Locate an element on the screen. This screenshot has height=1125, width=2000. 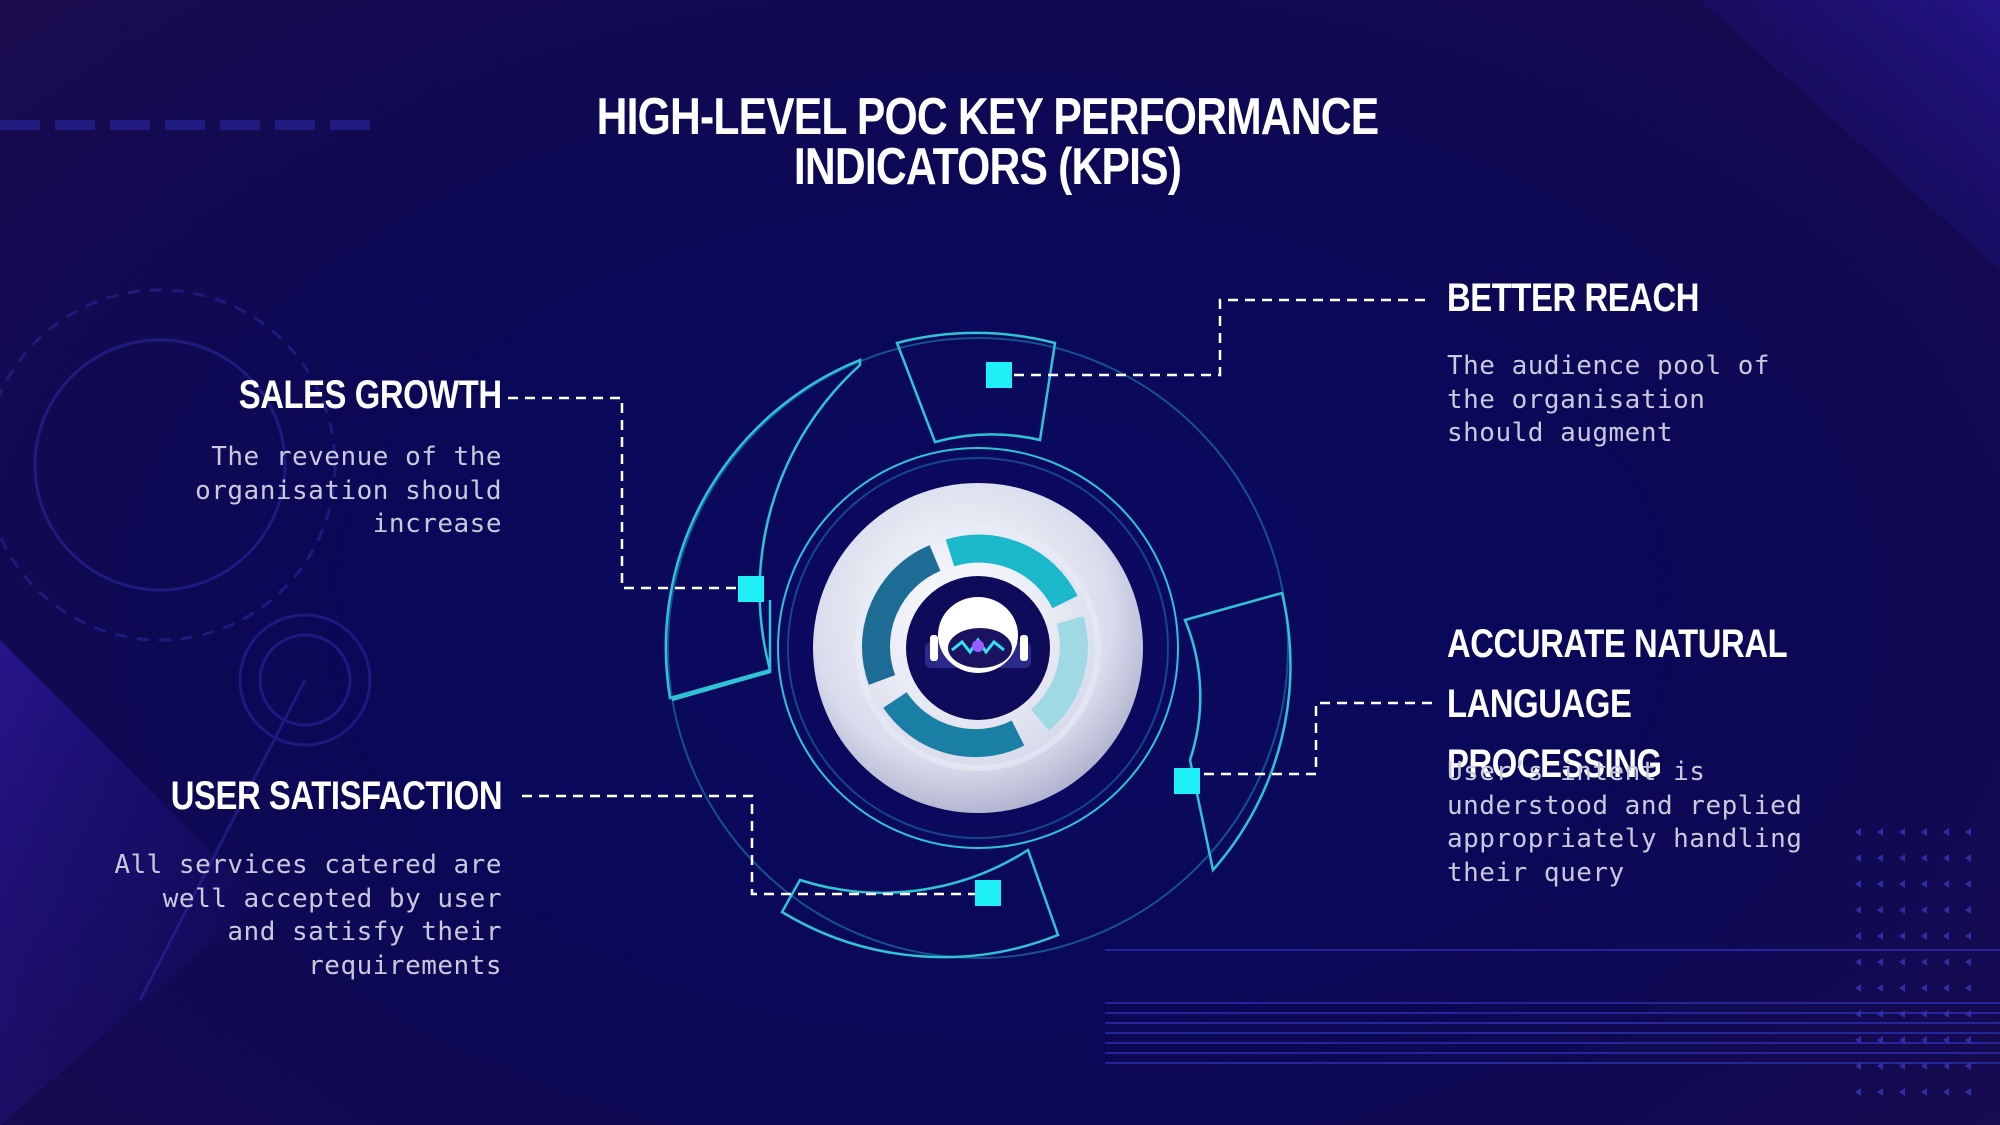
disc-arcs is located at coordinates (975, 646).